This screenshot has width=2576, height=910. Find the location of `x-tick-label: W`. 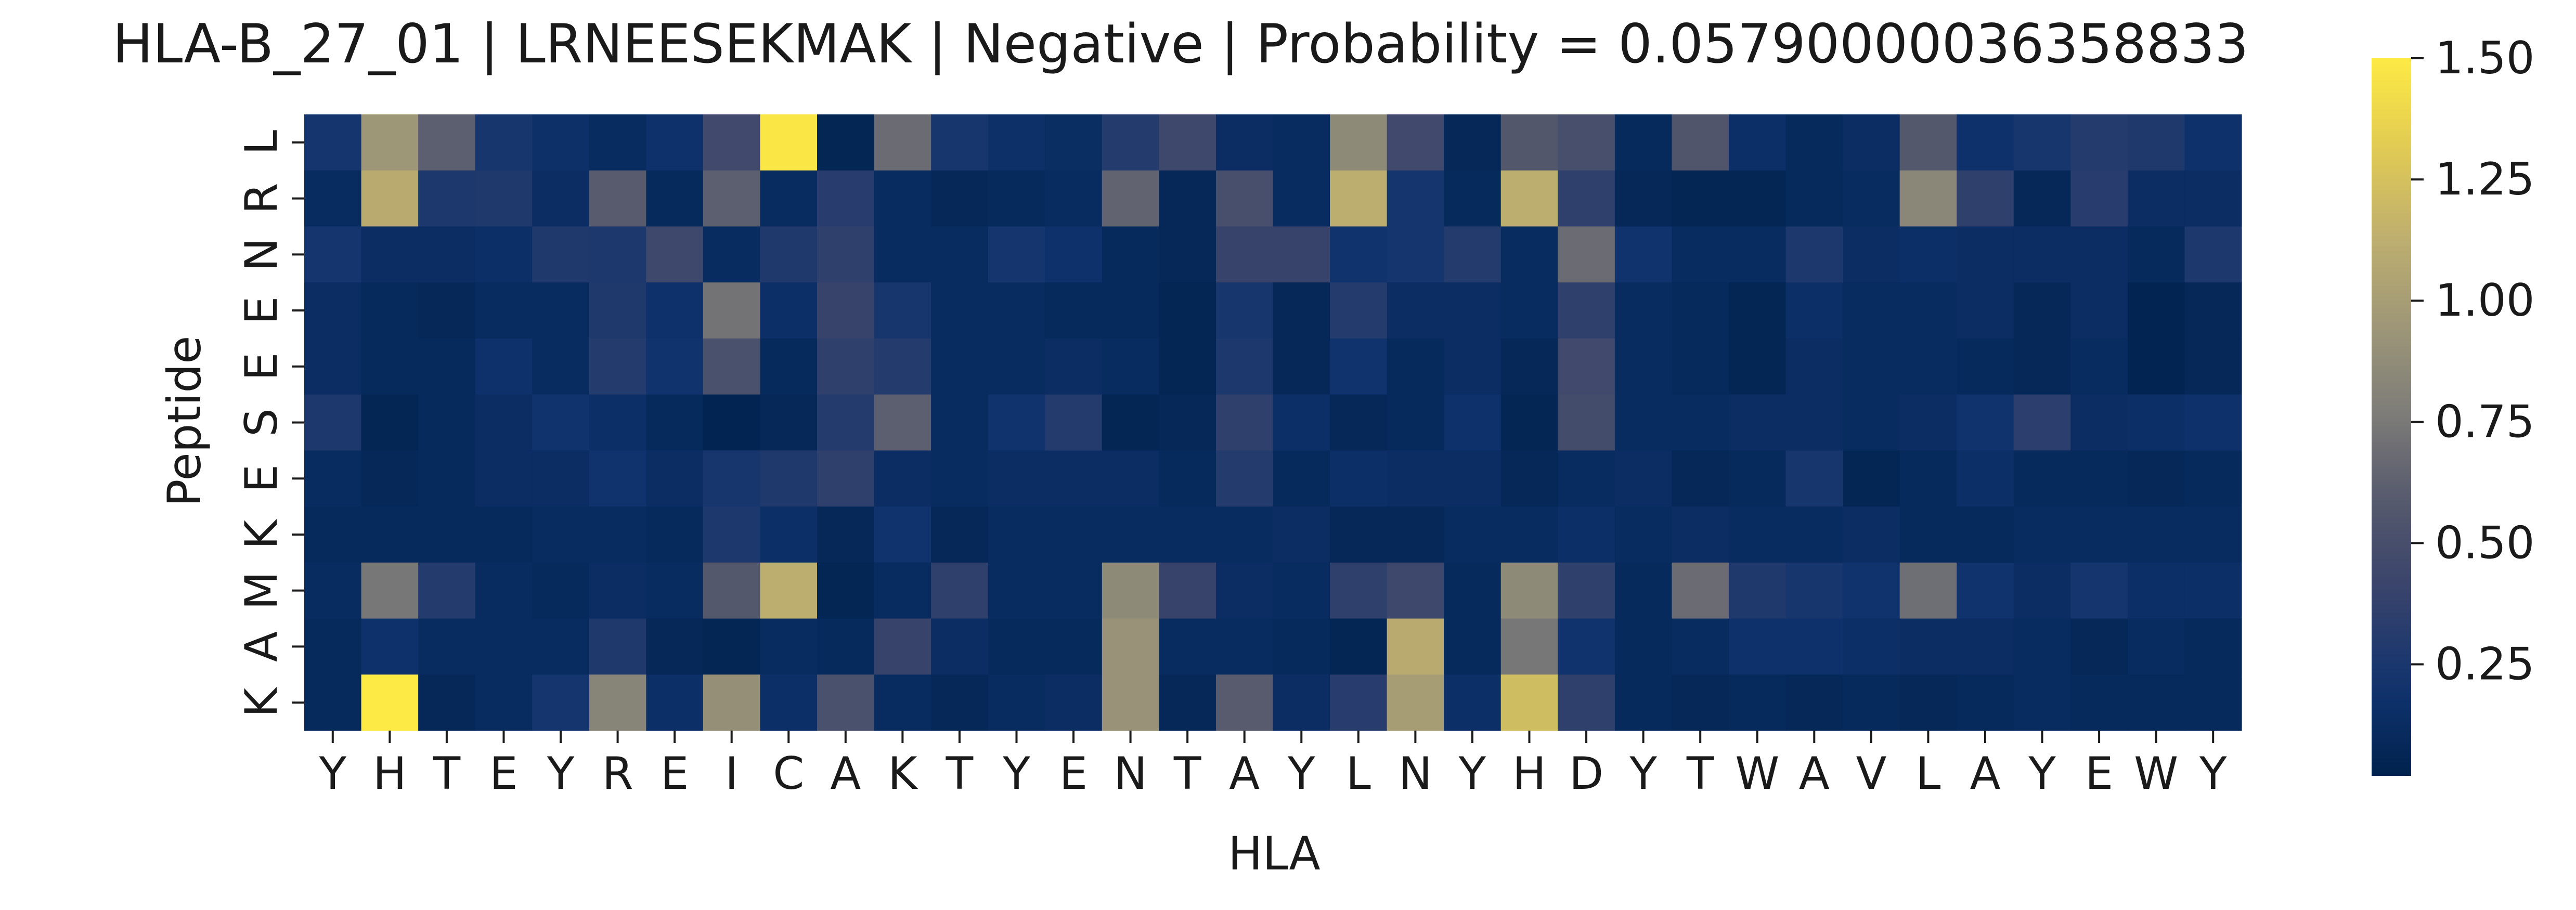

x-tick-label: W is located at coordinates (2156, 774).